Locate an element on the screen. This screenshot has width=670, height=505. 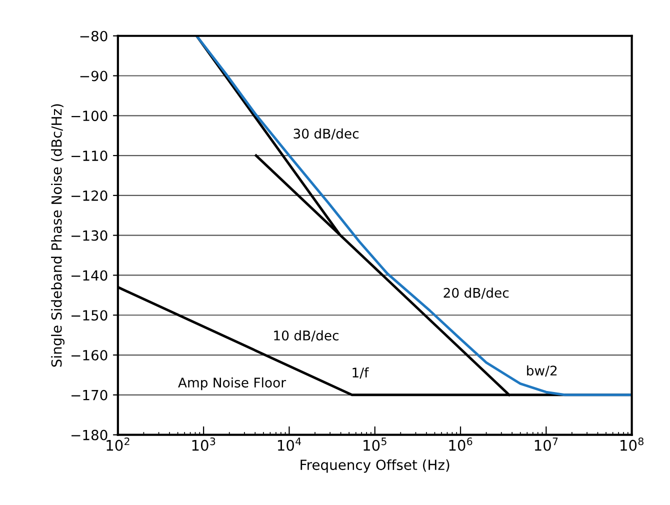
y-tick-label: −90 is located at coordinates (94, 76).